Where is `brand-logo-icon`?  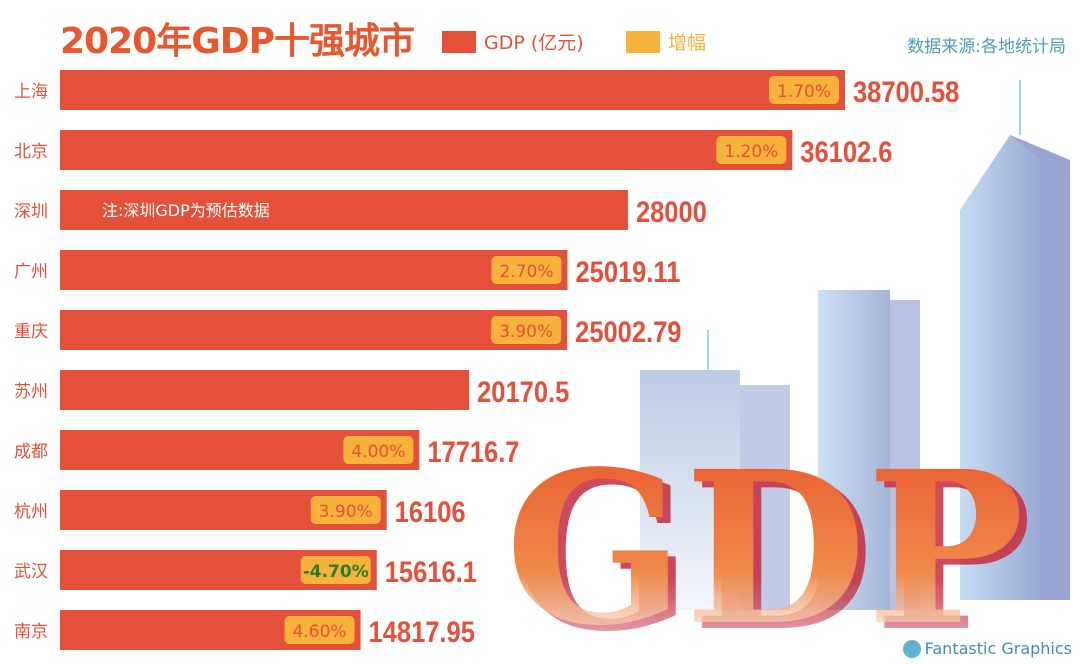 brand-logo-icon is located at coordinates (911, 648).